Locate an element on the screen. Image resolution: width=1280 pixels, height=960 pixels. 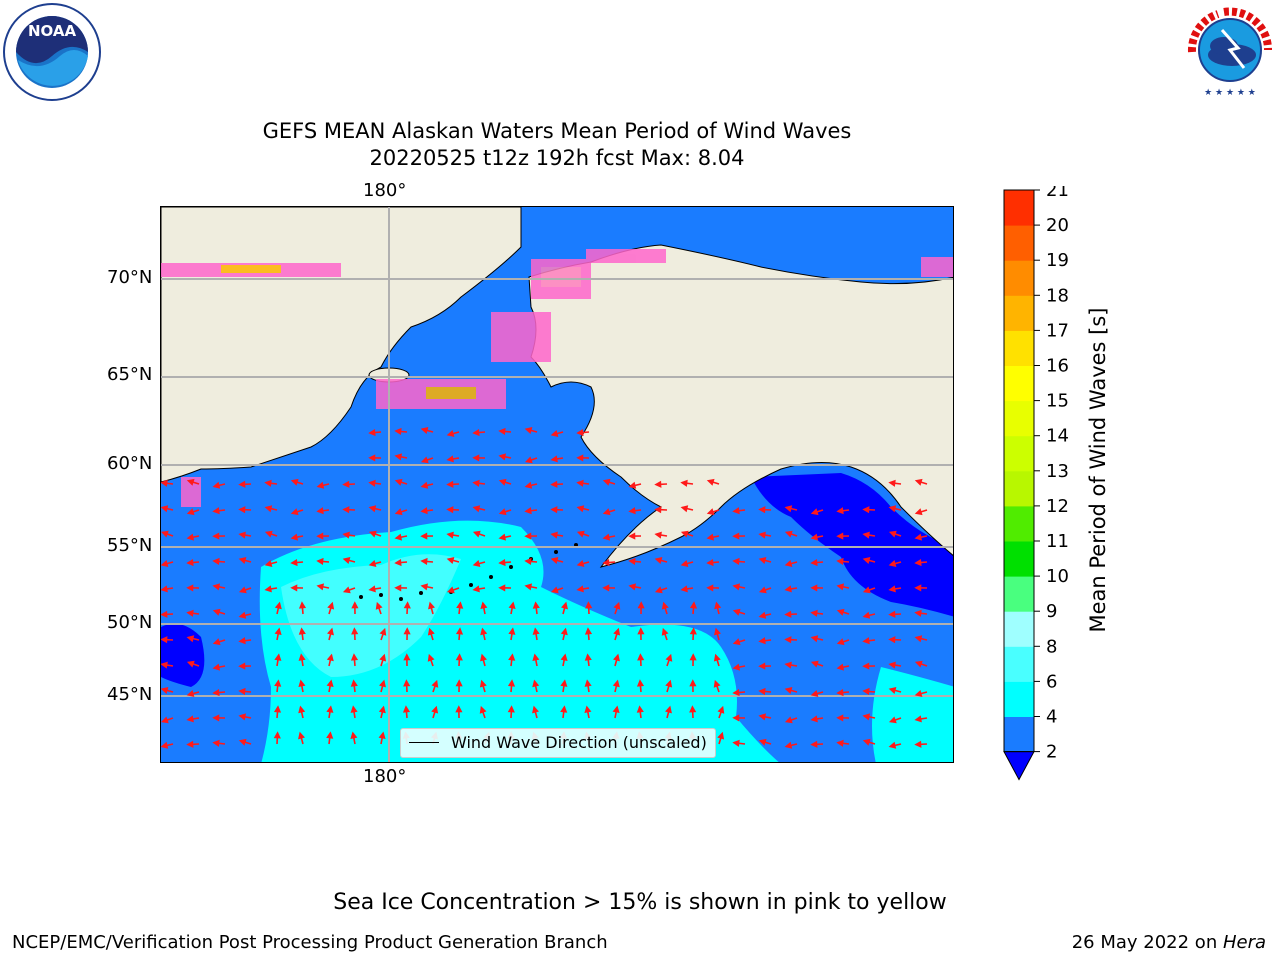
colorbar-tick-label: 6 is located at coordinates (1051, 681).